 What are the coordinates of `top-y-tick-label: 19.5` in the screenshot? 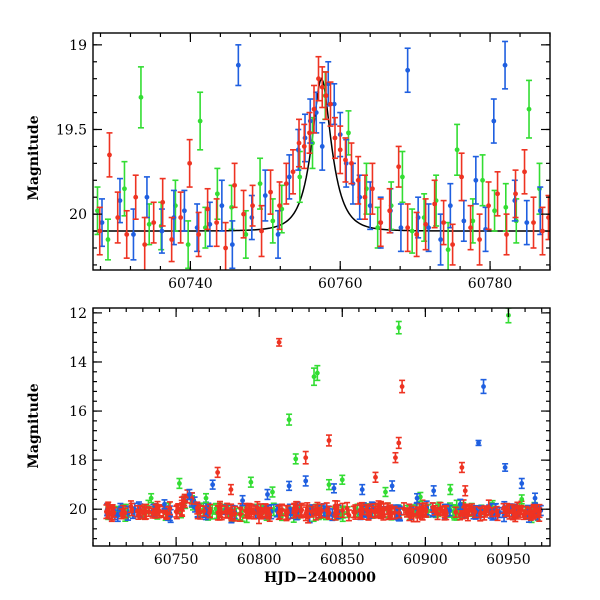 It's located at (71, 130).